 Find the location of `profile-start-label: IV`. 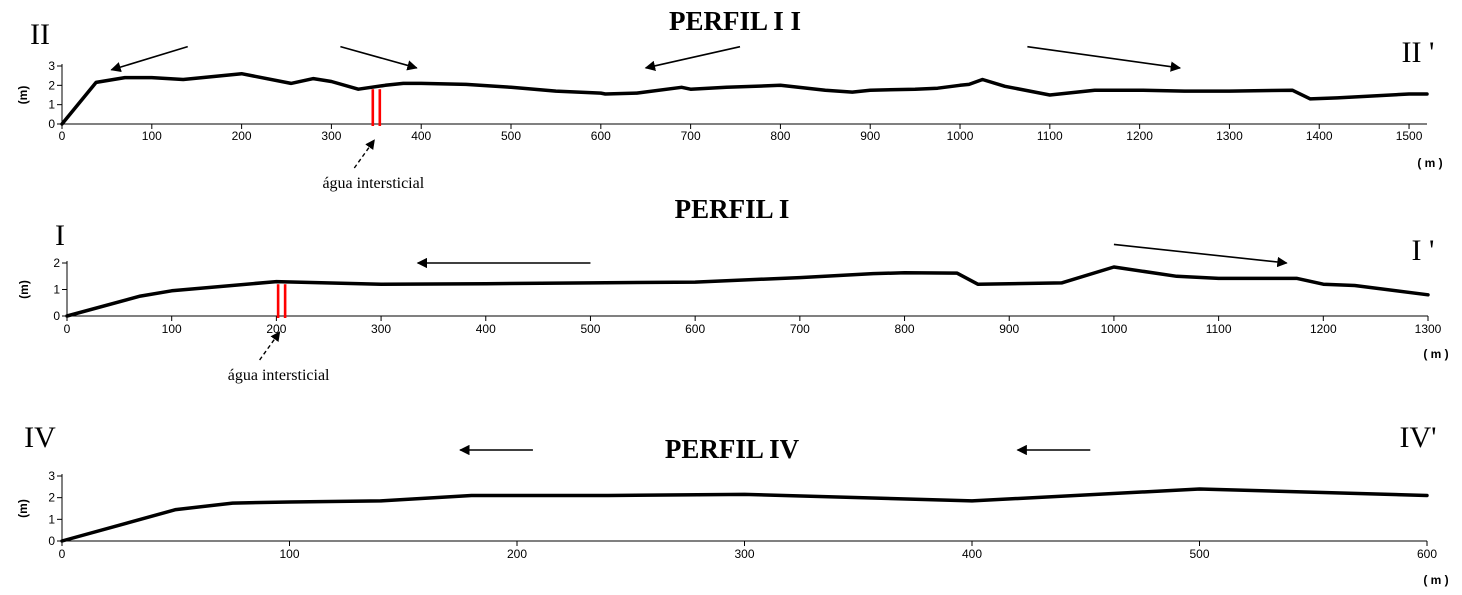

profile-start-label: IV is located at coordinates (40, 437).